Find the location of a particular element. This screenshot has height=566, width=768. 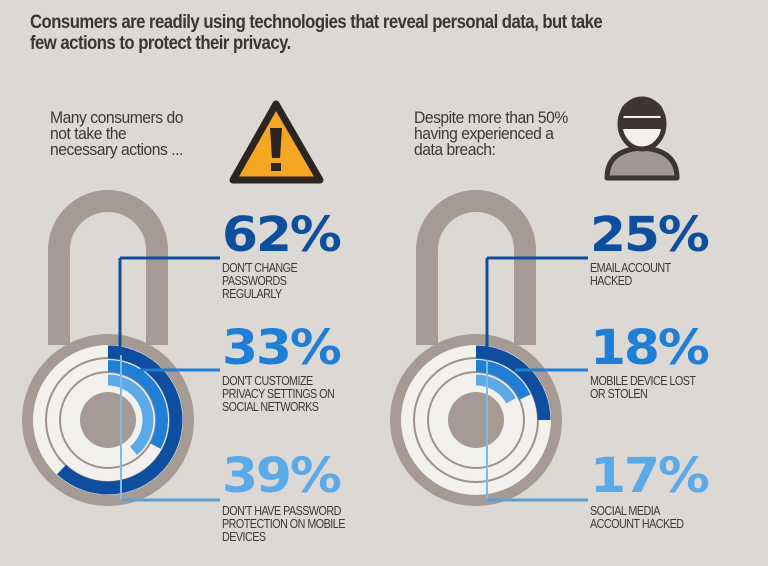

caption-line: PROTECTION ON MOBILE is located at coordinates (283, 524).